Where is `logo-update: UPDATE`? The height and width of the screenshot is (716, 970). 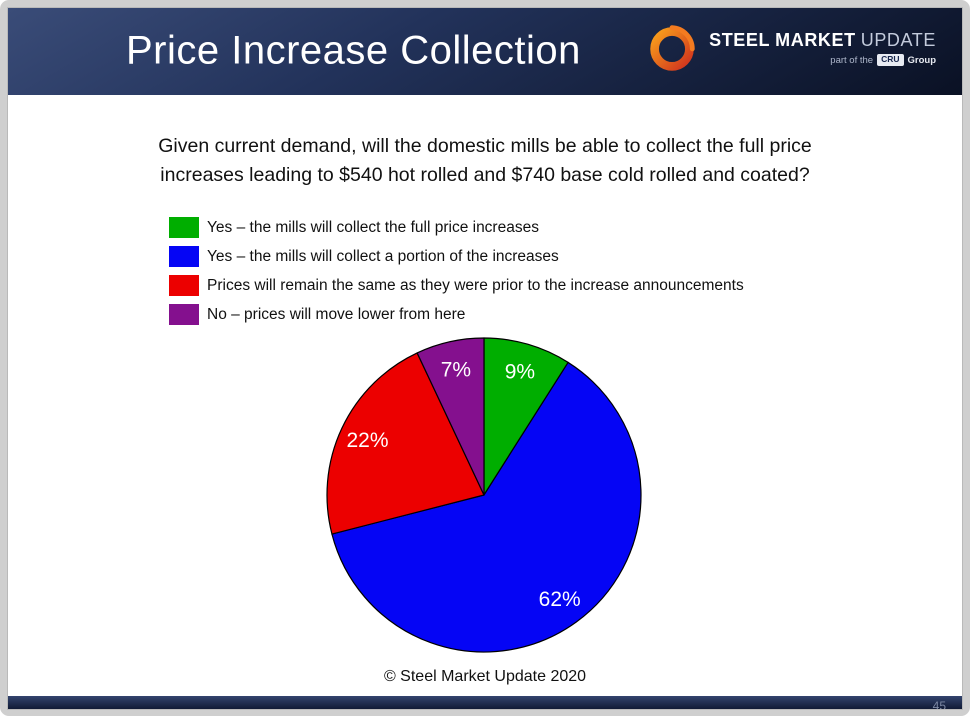 logo-update: UPDATE is located at coordinates (898, 40).